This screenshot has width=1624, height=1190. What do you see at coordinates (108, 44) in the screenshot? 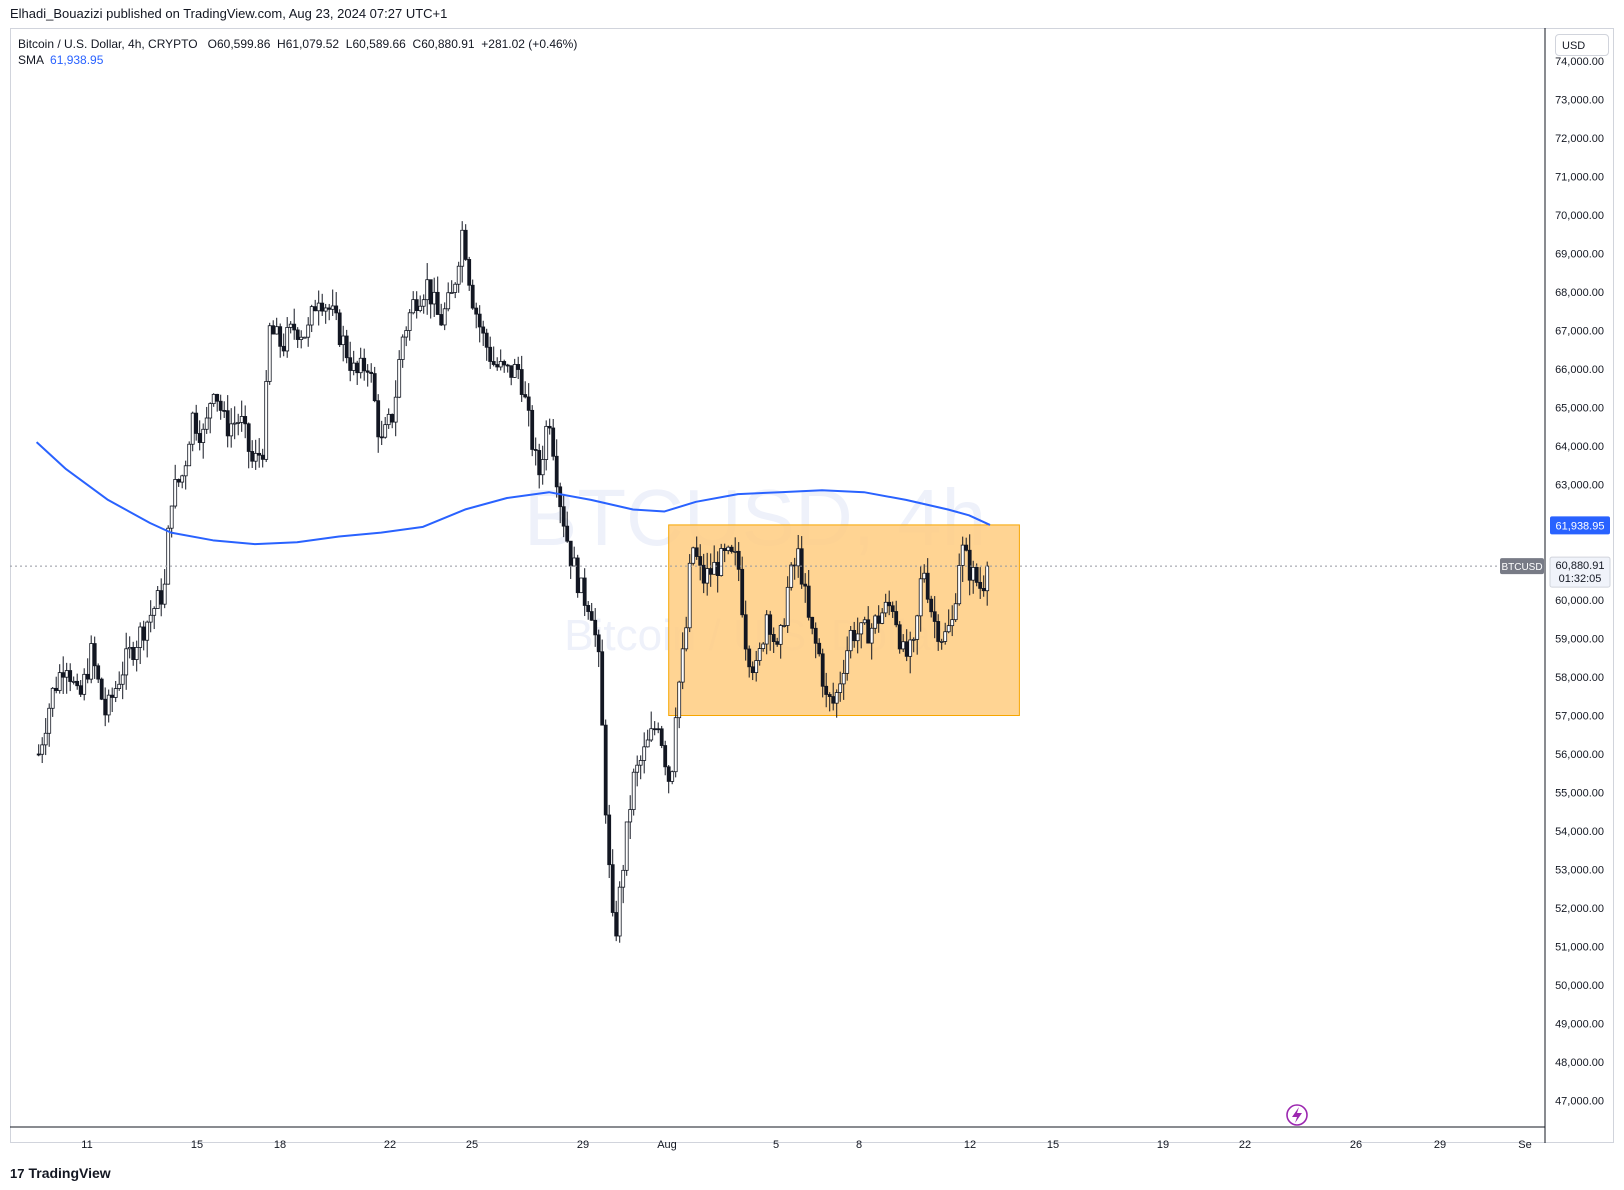
I see `legend-symbol: Bitcoin / U.S. Dollar, 4h, CRYPTO` at bounding box center [108, 44].